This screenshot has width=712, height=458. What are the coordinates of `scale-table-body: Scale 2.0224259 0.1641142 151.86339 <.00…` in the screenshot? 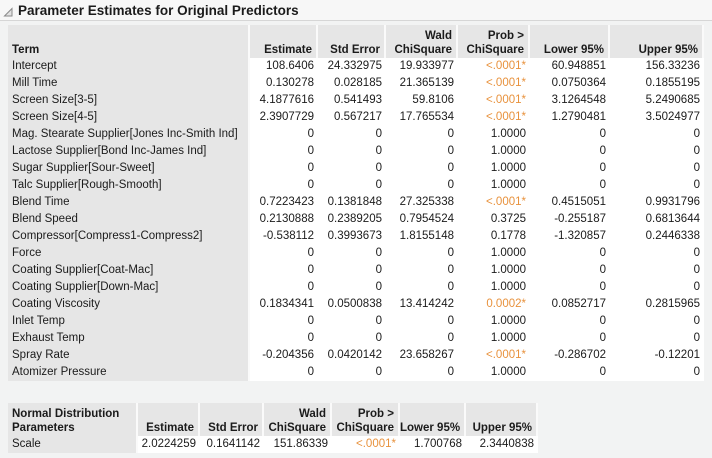 It's located at (360, 444).